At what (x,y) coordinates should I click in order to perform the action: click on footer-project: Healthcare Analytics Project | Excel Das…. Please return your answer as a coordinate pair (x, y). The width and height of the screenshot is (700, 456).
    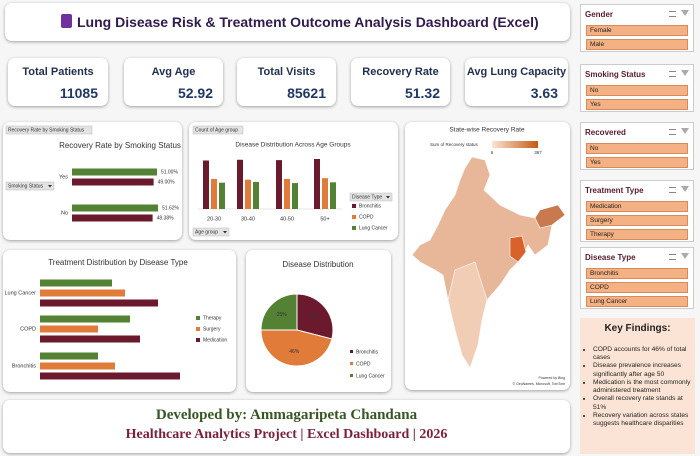
    Looking at the image, I should click on (286, 434).